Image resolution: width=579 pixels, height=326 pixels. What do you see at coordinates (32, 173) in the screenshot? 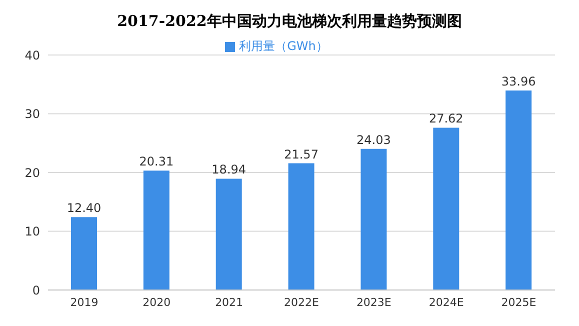
I see `y-tick-label: 20` at bounding box center [32, 173].